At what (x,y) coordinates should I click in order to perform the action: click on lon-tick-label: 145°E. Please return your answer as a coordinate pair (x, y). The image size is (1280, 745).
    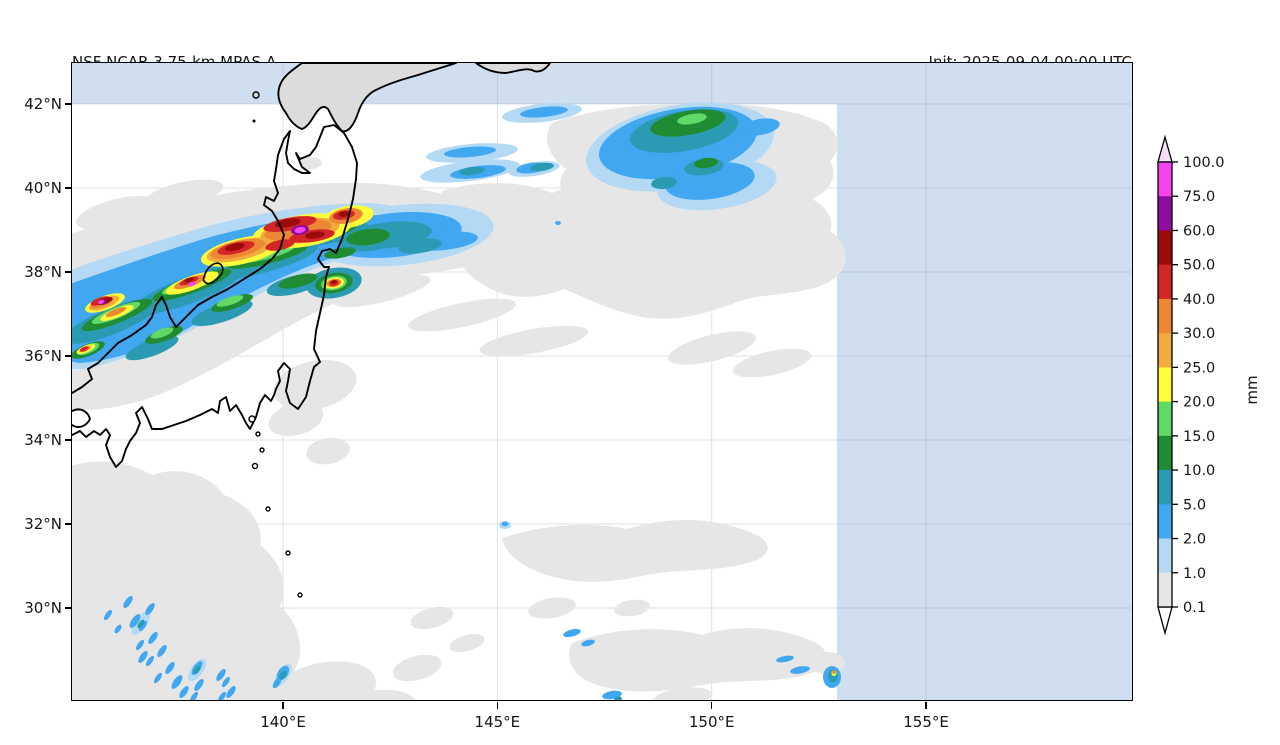
    Looking at the image, I should click on (497, 722).